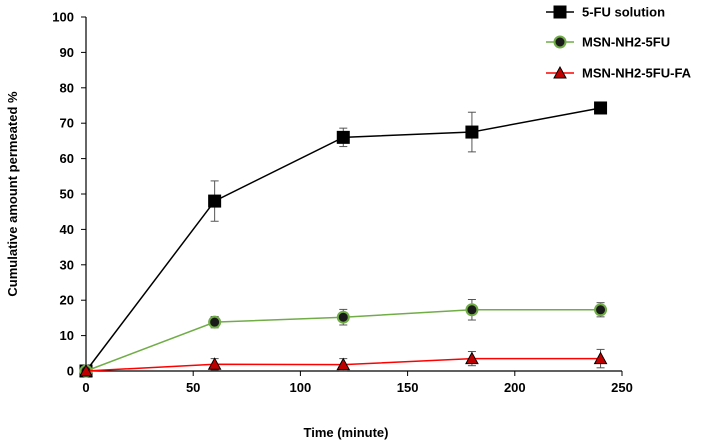 Image resolution: width=720 pixels, height=443 pixels. Describe the element at coordinates (85, 387) in the screenshot. I see `x-tick-label: 0` at that location.